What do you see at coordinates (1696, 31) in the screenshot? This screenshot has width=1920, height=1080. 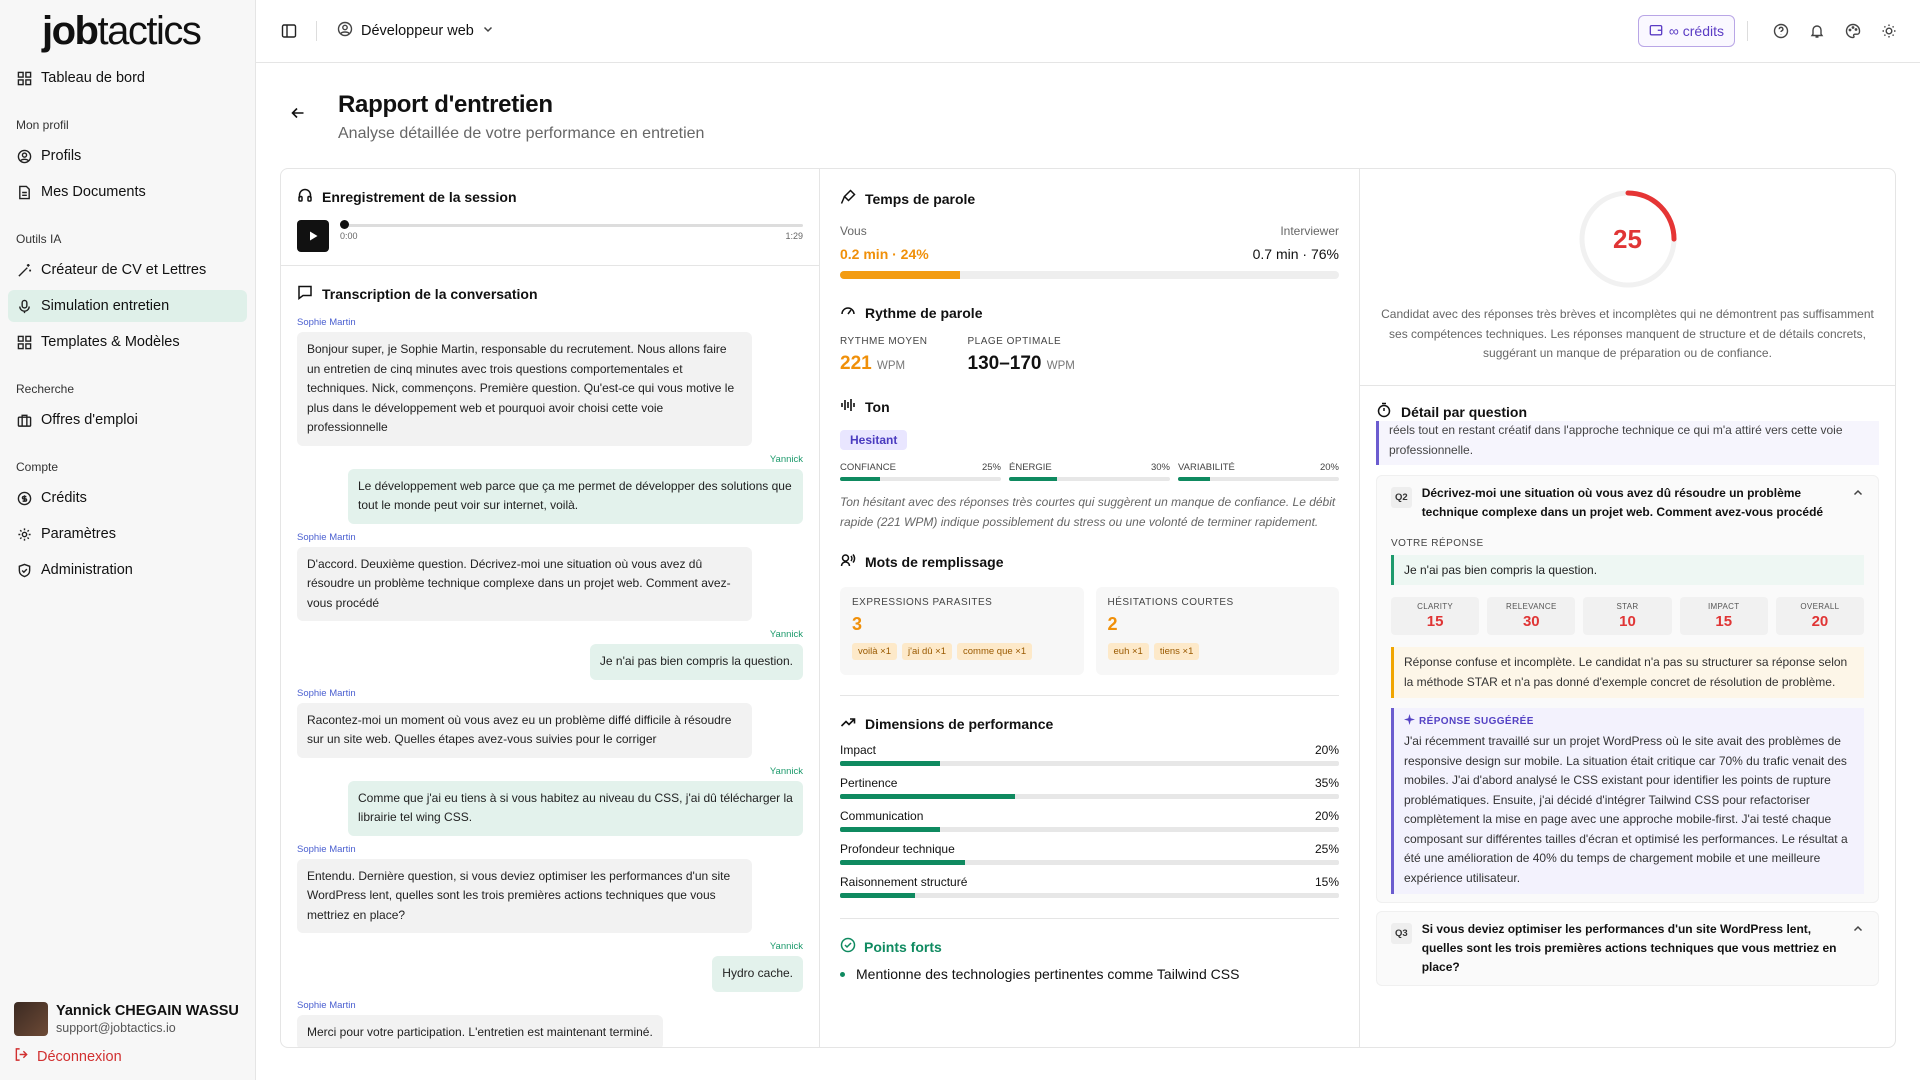 I see `credits-label: ∞ crédits` at bounding box center [1696, 31].